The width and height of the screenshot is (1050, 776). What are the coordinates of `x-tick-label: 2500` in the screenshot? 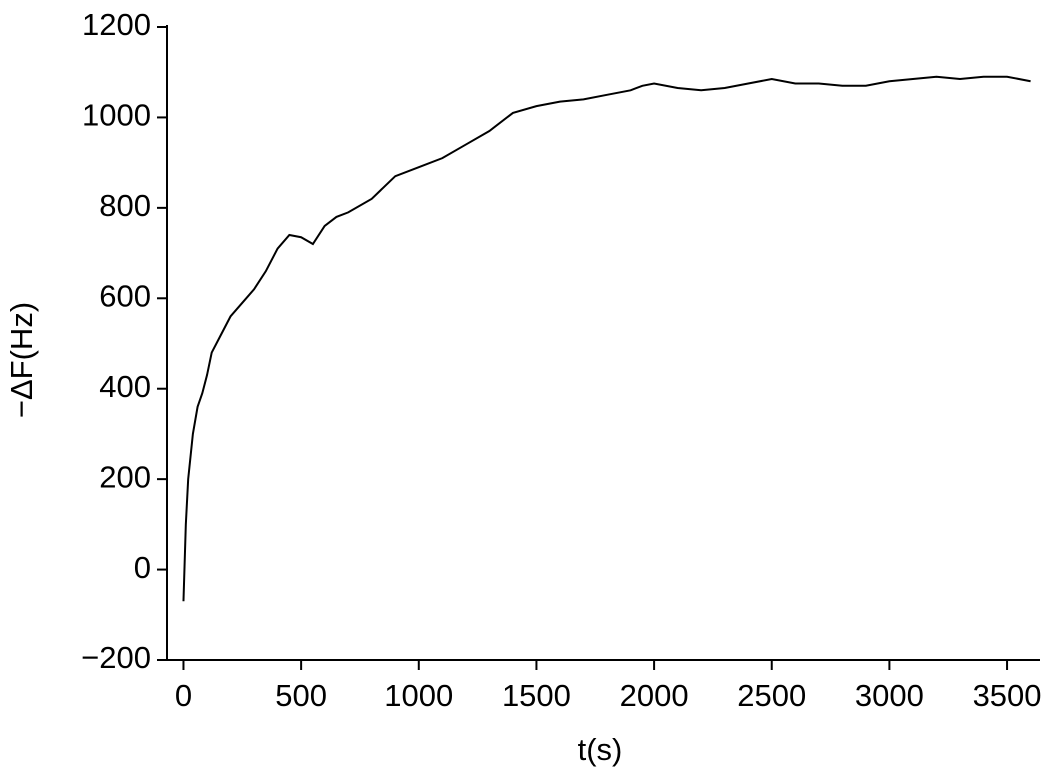 It's located at (771, 695).